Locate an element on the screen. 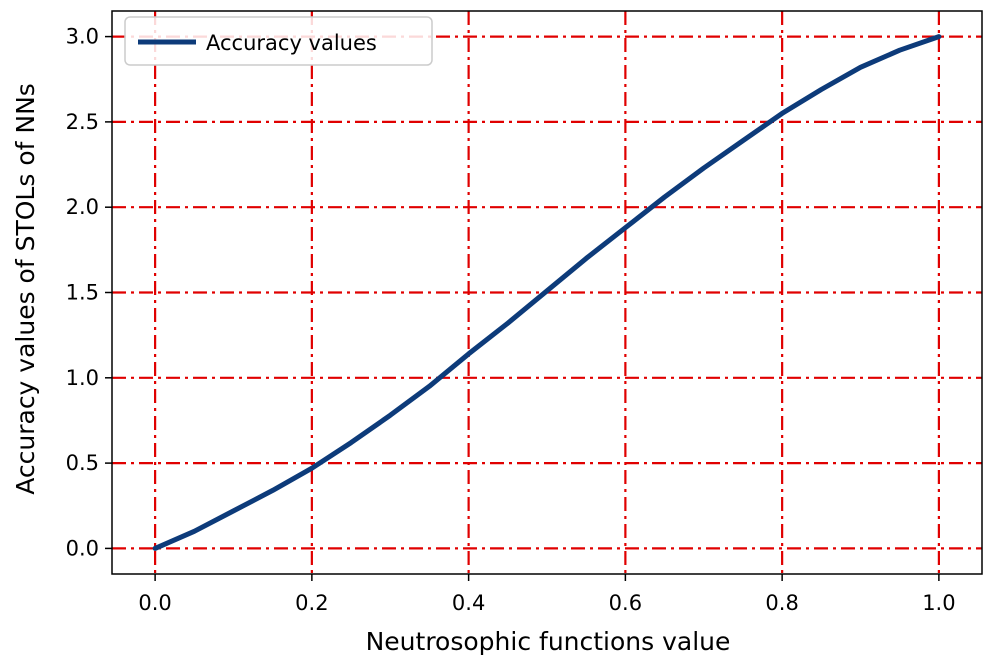 The image size is (991, 669). y-axis-label: Accuracy values of STOLs of NNs is located at coordinates (25, 289).